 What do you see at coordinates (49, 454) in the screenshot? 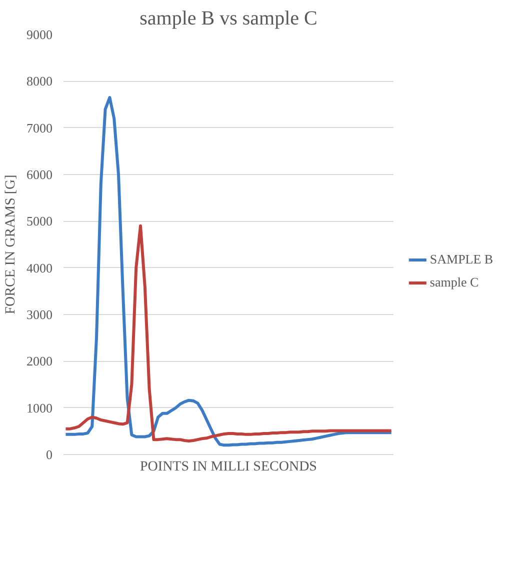
I see `y-tick-label: 0` at bounding box center [49, 454].